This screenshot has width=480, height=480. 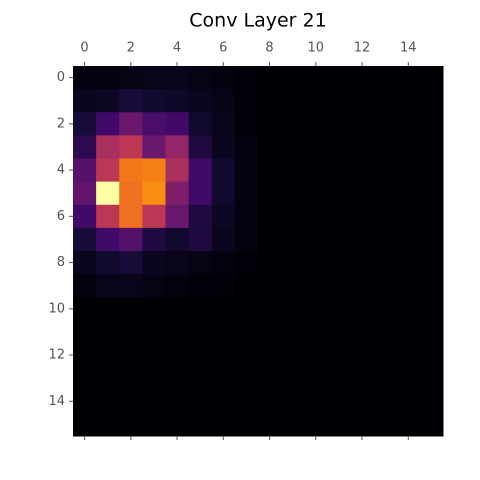 I want to click on x-tick-label: 6, so click(x=223, y=48).